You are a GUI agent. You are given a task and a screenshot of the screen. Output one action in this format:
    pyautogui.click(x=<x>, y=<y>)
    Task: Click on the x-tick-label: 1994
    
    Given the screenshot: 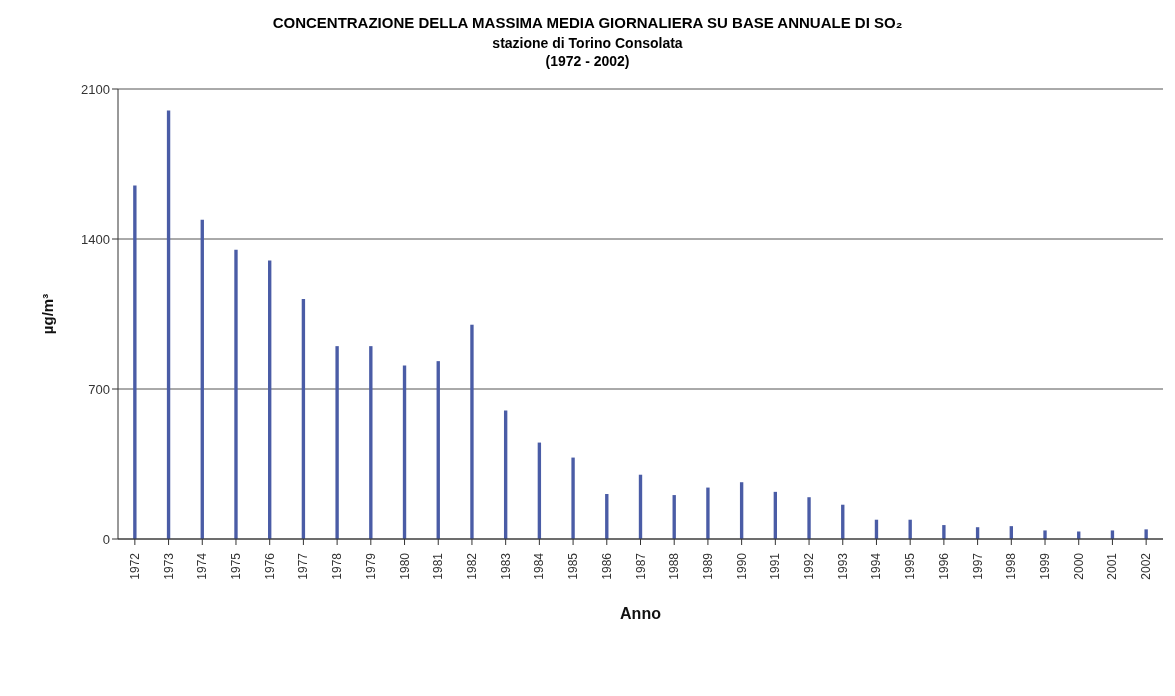 What is the action you would take?
    pyautogui.click(x=876, y=566)
    